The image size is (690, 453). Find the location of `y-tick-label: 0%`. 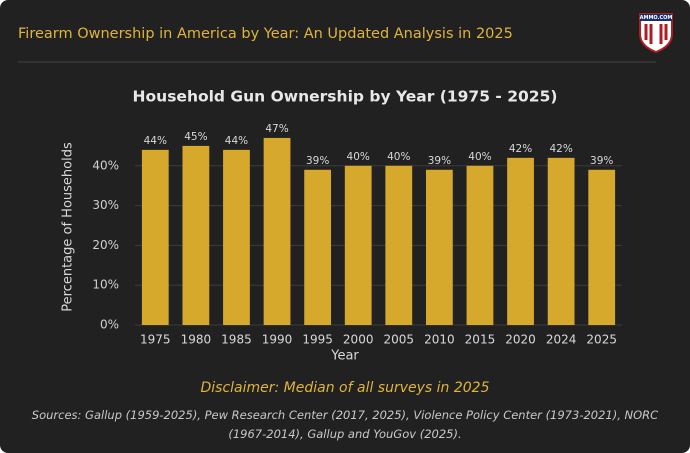

y-tick-label: 0% is located at coordinates (109, 325).